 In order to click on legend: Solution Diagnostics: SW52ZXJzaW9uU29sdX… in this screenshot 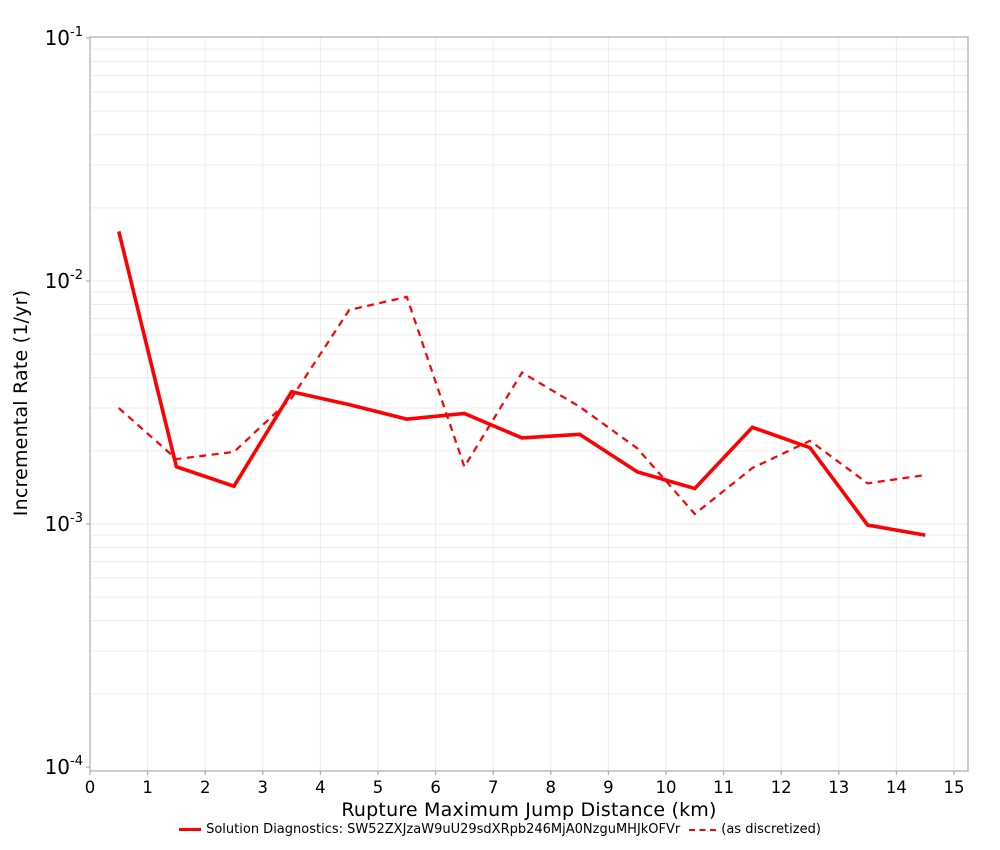, I will do `click(500, 829)`.